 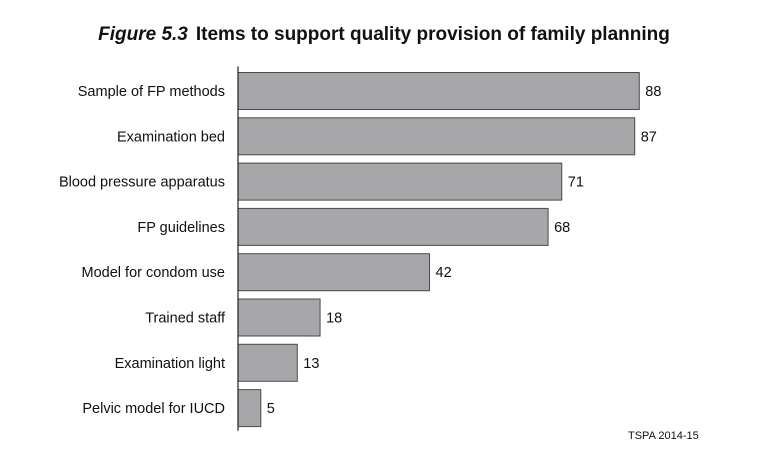 I want to click on value-label: 18, so click(x=334, y=319).